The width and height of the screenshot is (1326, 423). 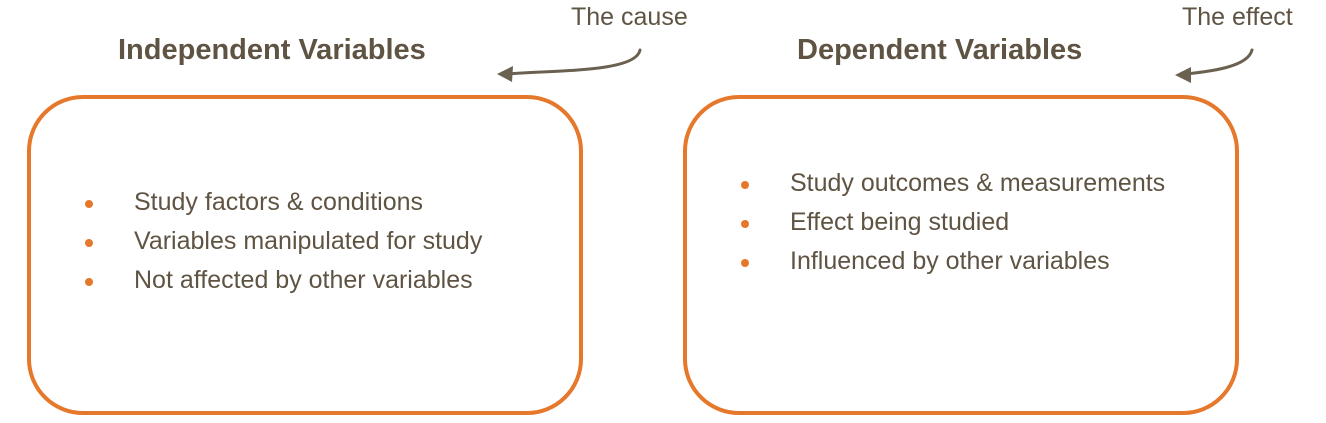 I want to click on list-item: Study outcomes & measurements, so click(x=970, y=183).